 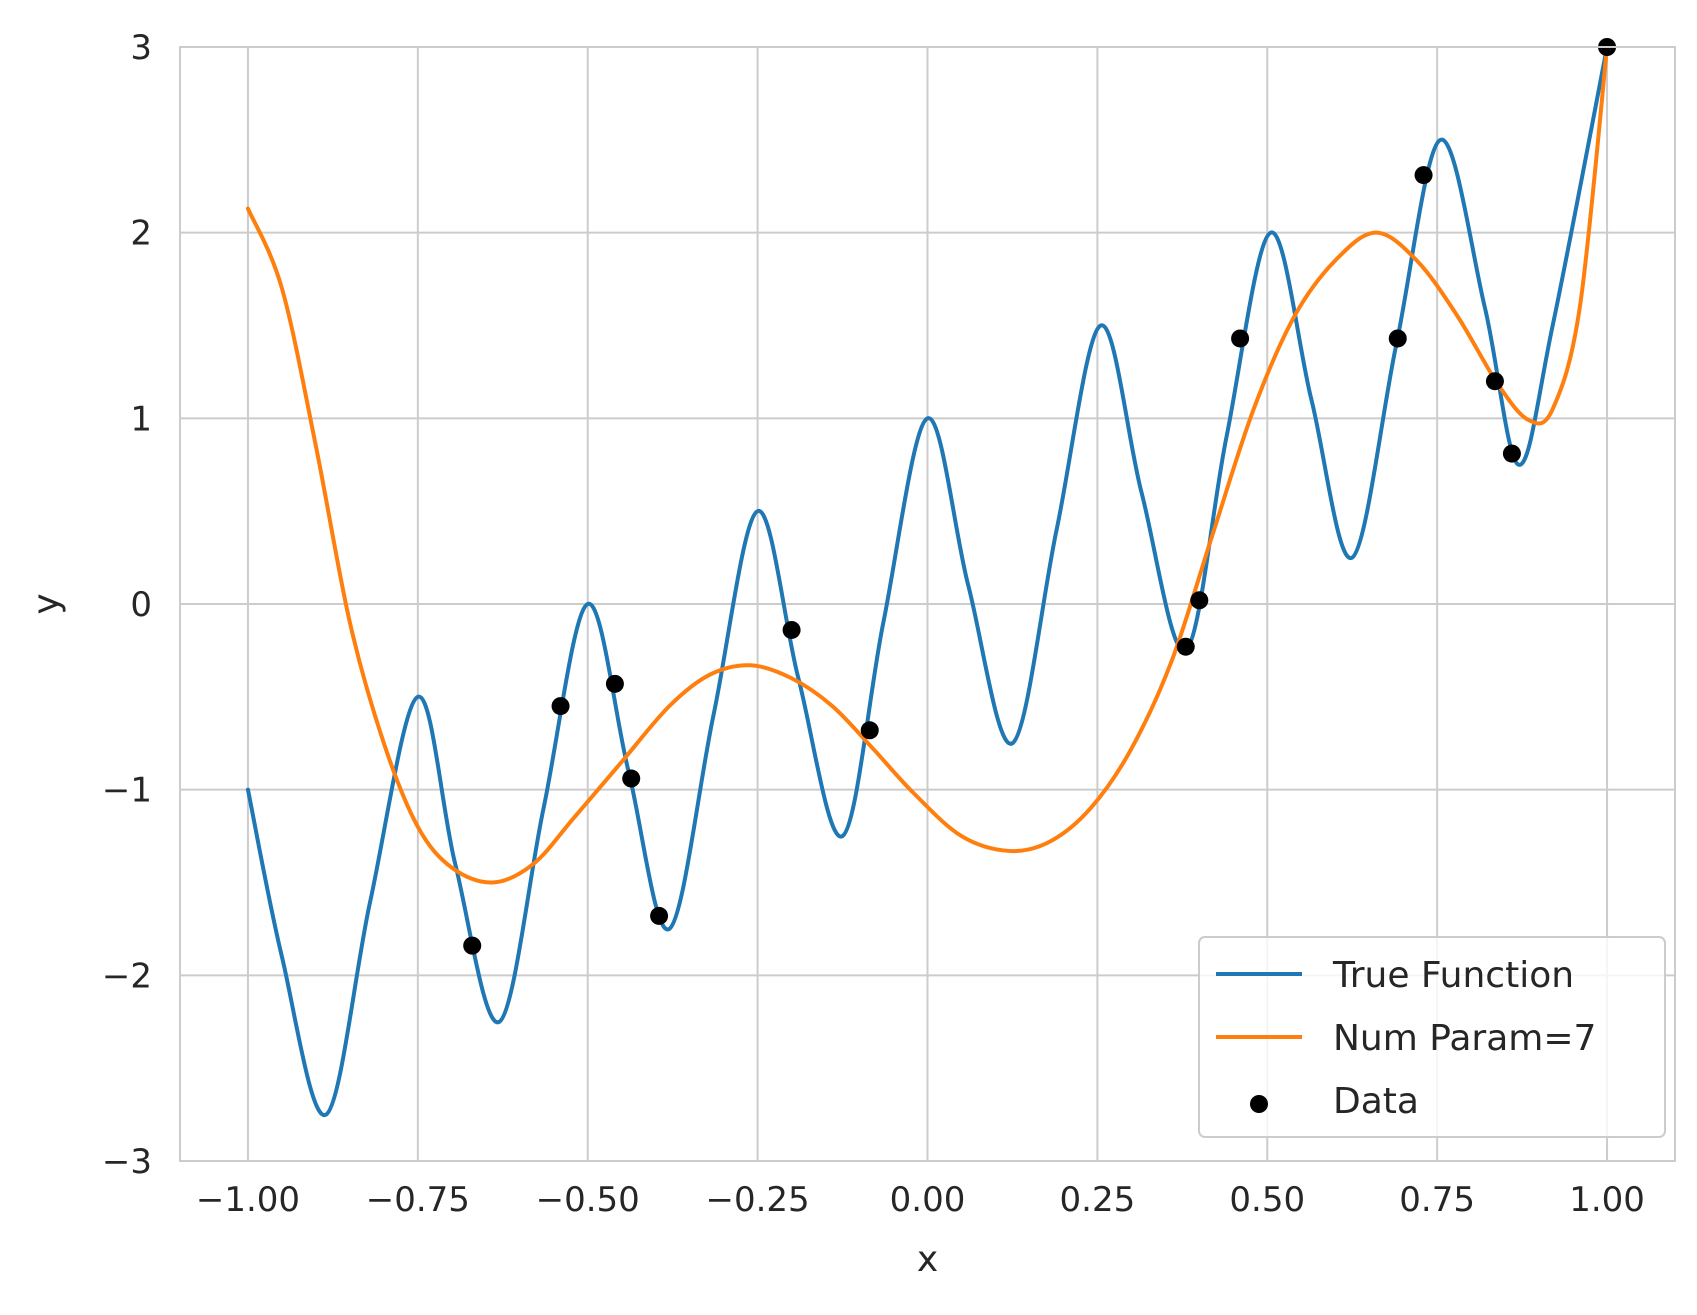 What do you see at coordinates (1437, 1200) in the screenshot?
I see `x-tick-label: 0.75` at bounding box center [1437, 1200].